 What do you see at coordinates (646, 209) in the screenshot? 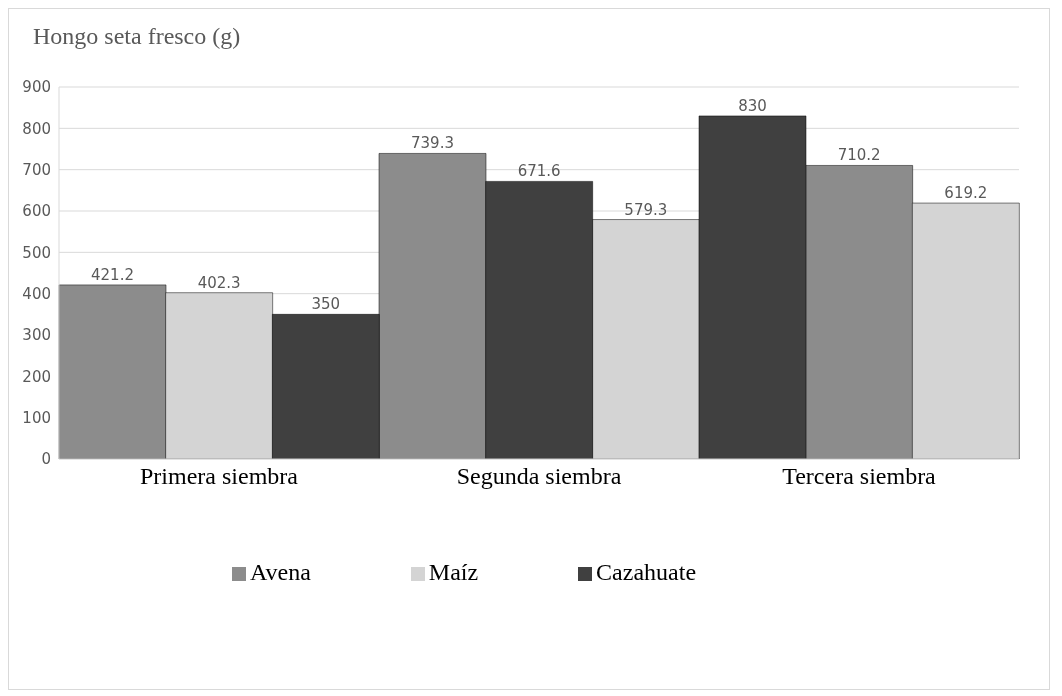
I see `data-label: 579.3` at bounding box center [646, 209].